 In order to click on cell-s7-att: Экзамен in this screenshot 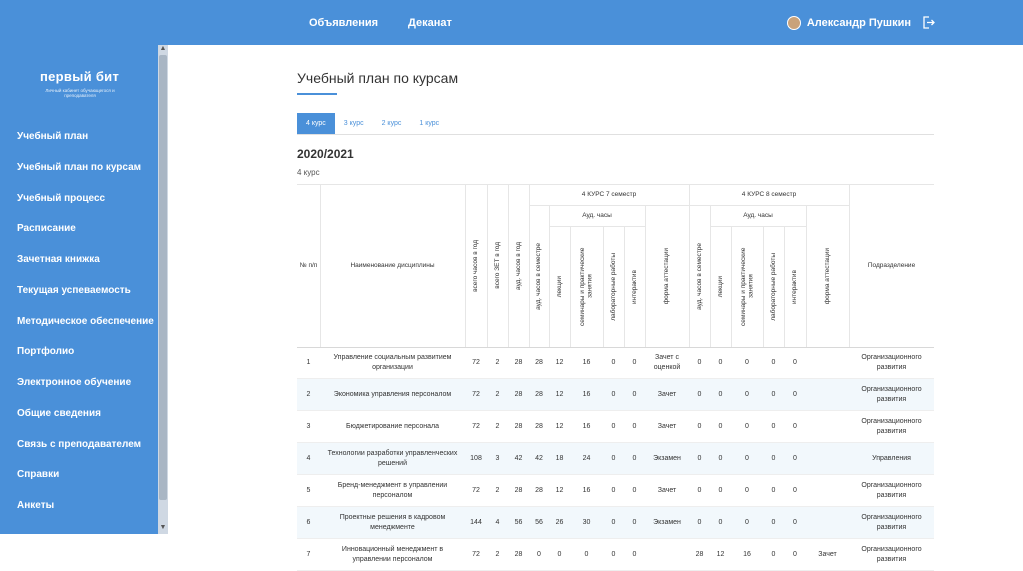, I will do `click(667, 523)`.